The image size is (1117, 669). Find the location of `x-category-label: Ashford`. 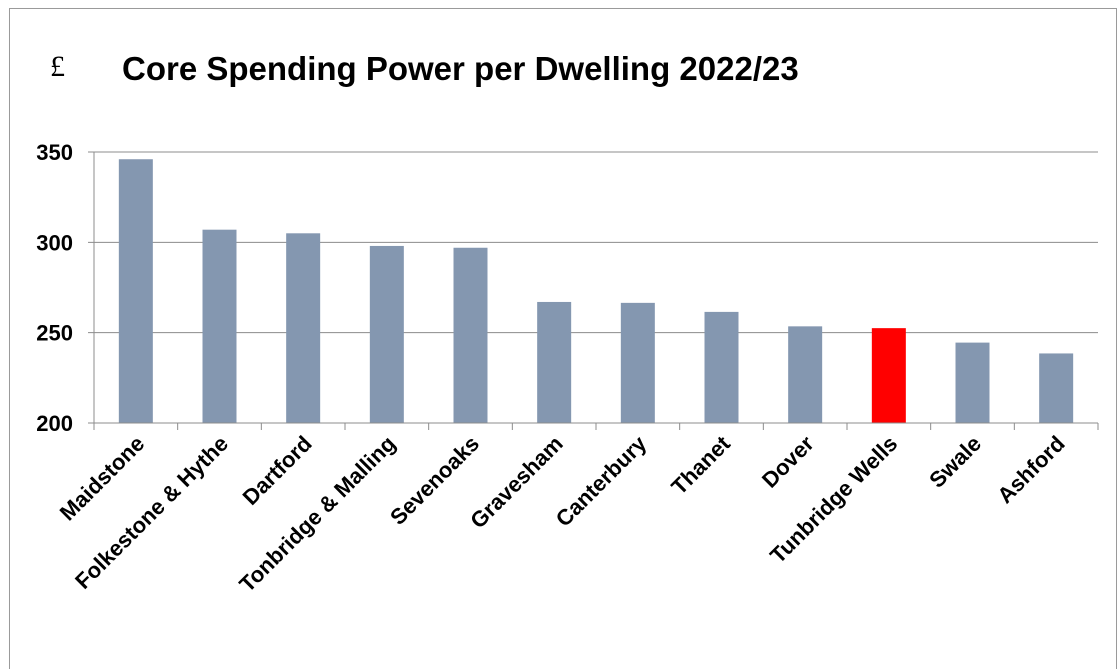

x-category-label: Ashford is located at coordinates (1030, 469).